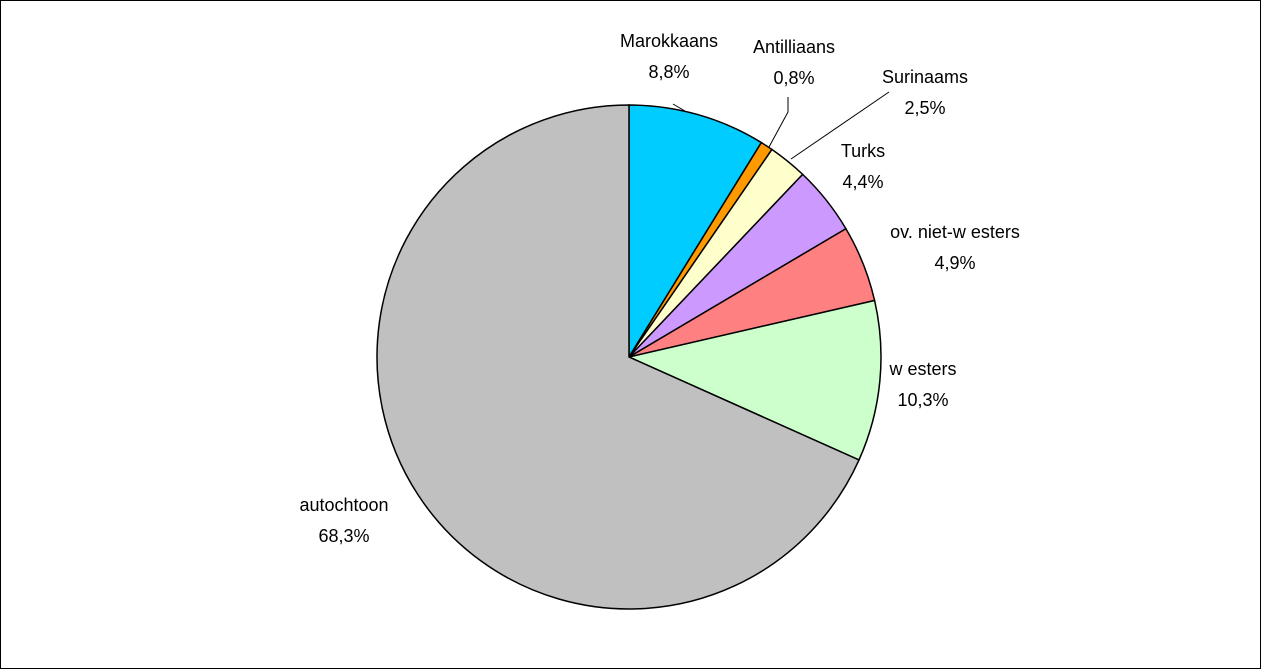 The height and width of the screenshot is (670, 1261). Describe the element at coordinates (343, 536) in the screenshot. I see `slice-value-label-autochtoon: 68,3%` at that location.